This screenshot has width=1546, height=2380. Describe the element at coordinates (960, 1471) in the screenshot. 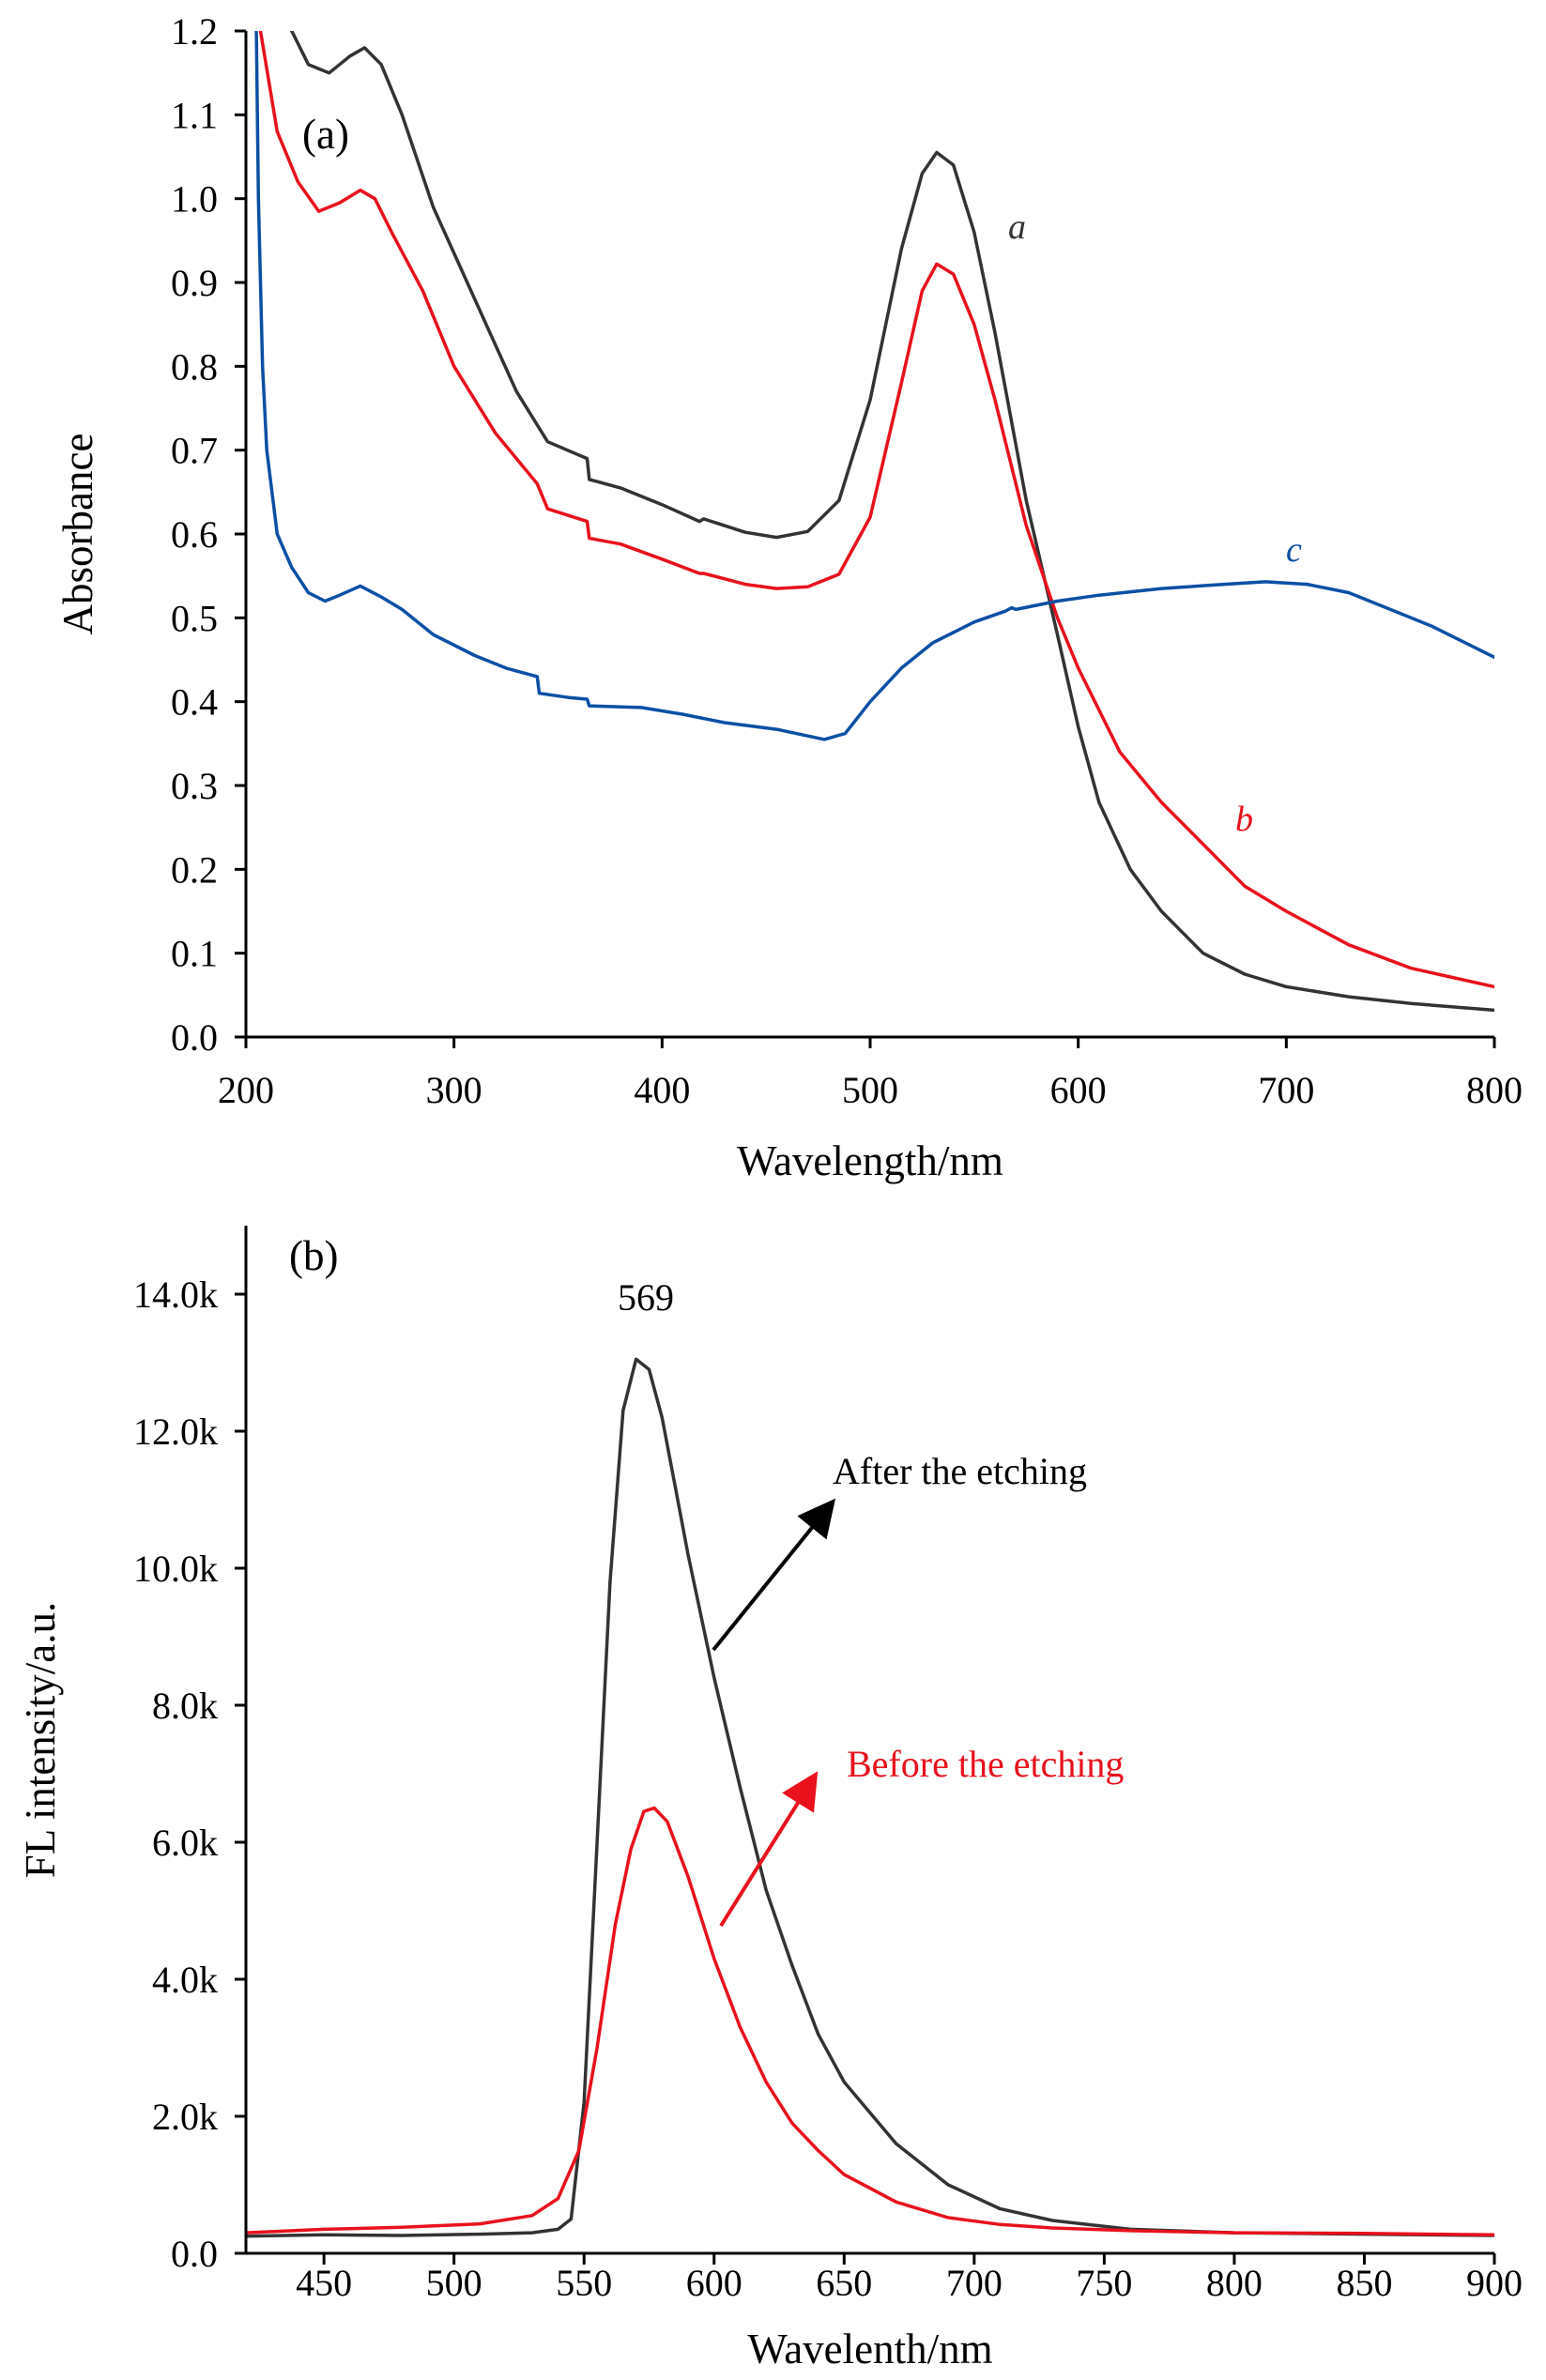

I see `after-etching-label: After the etching` at that location.